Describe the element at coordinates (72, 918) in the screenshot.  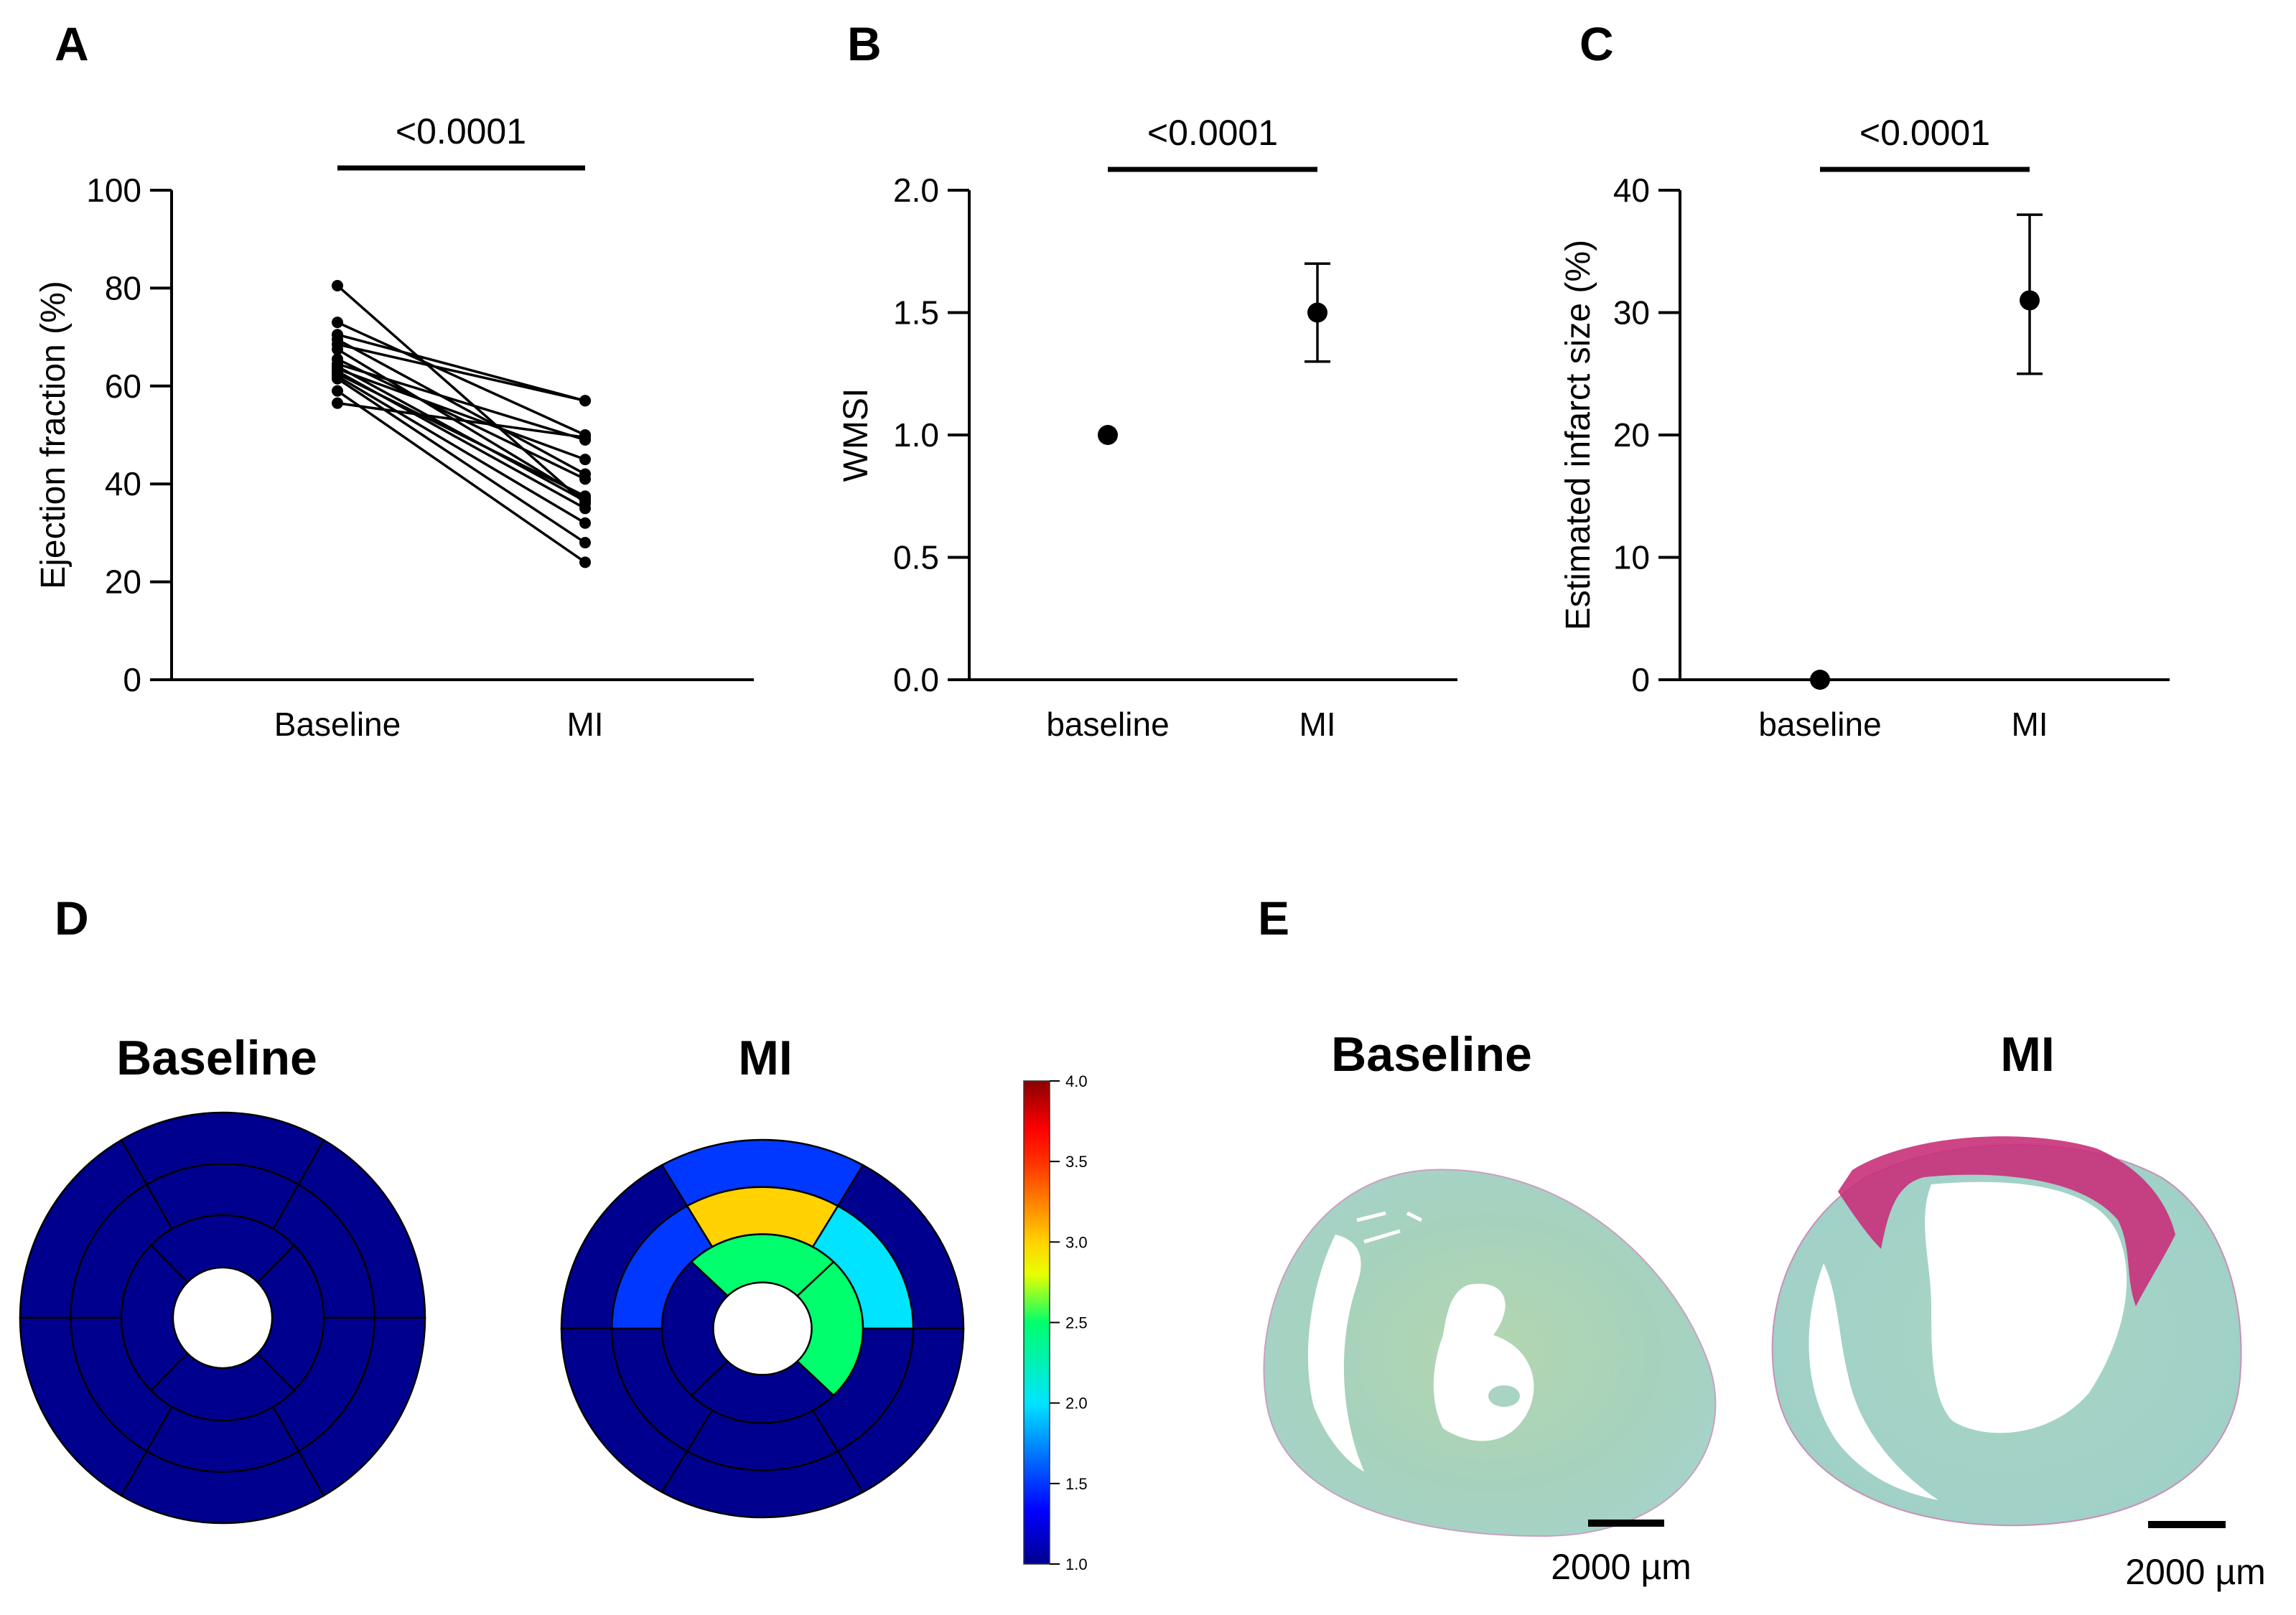
I see `panel-label-d: D` at that location.